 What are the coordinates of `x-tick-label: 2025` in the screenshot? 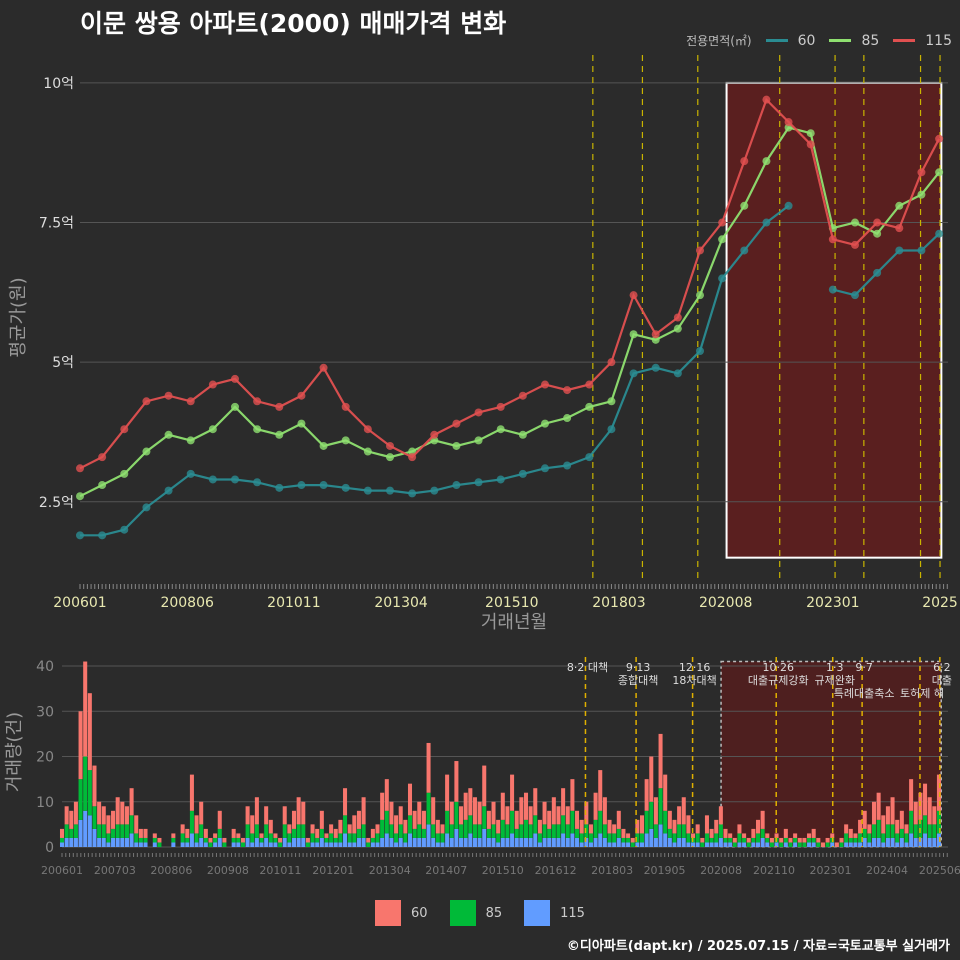 It's located at (940, 603).